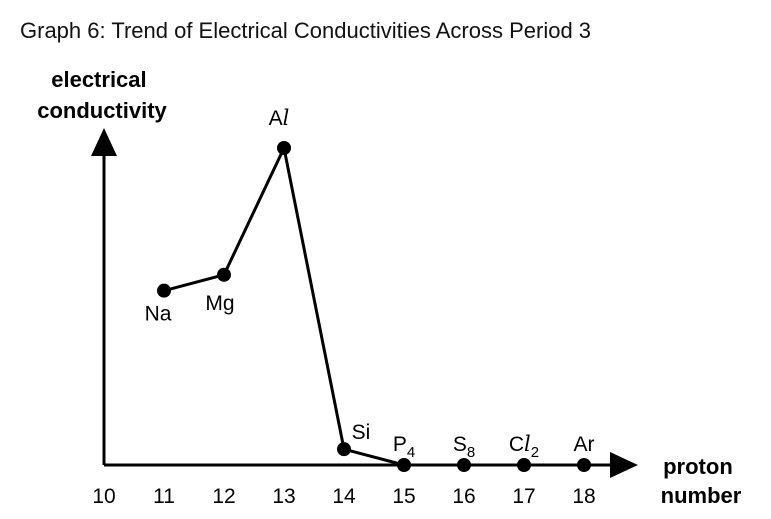 This screenshot has width=771, height=519. What do you see at coordinates (103, 496) in the screenshot?
I see `x-tick-label: 10` at bounding box center [103, 496].